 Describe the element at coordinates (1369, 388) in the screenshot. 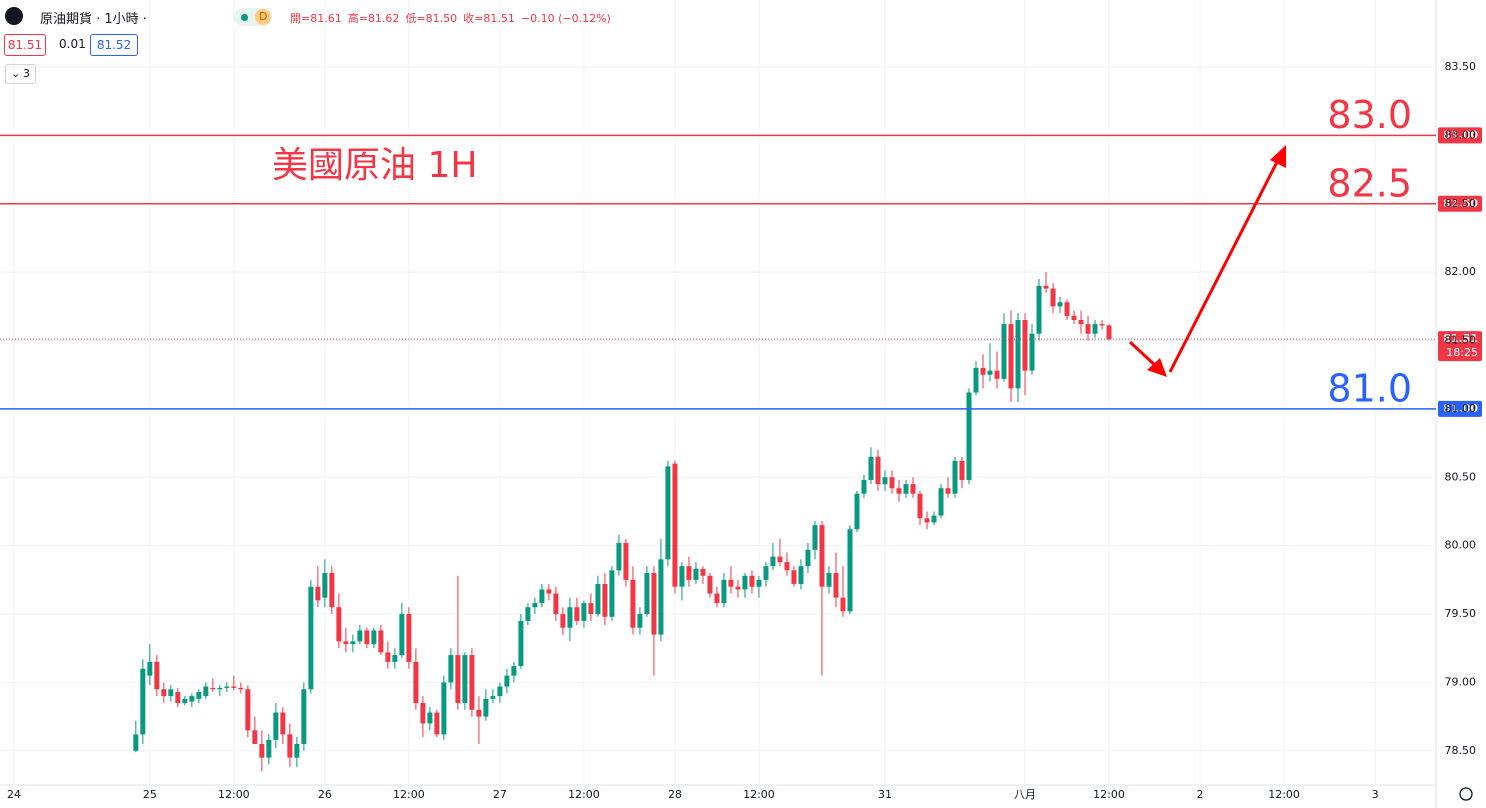

I see `line-label: 81.0` at that location.